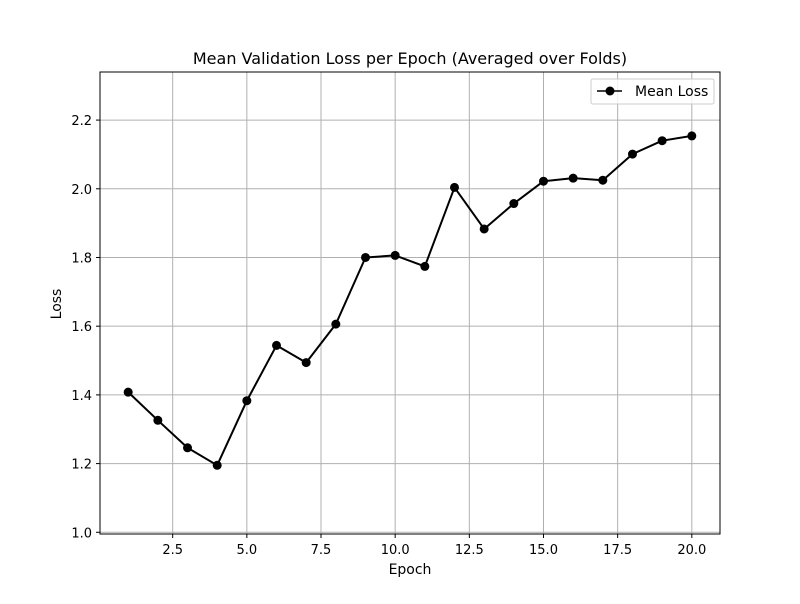  What do you see at coordinates (469, 550) in the screenshot?
I see `x-tick-label: 12.5` at bounding box center [469, 550].